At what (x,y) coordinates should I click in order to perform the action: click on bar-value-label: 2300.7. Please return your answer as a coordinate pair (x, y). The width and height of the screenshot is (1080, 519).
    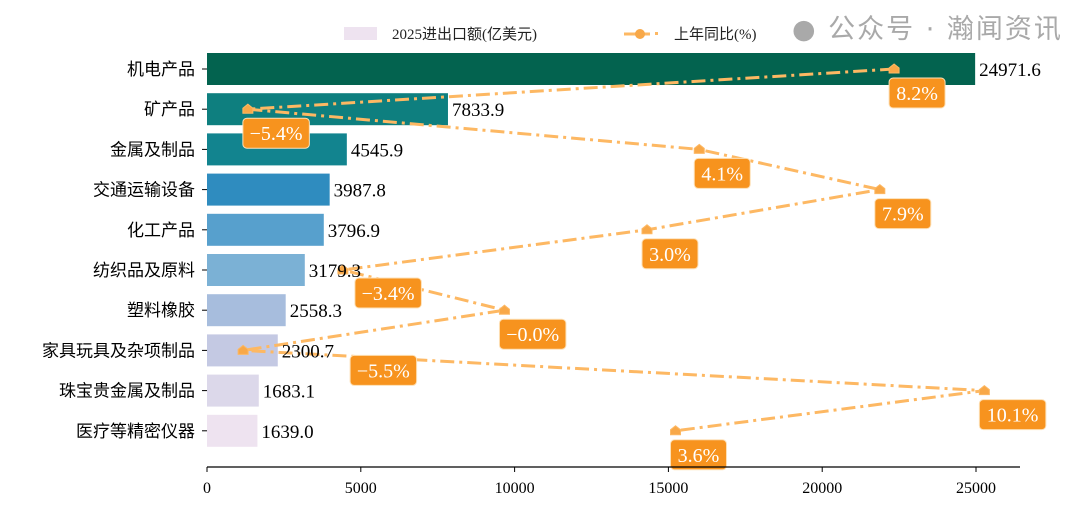
    Looking at the image, I should click on (308, 351).